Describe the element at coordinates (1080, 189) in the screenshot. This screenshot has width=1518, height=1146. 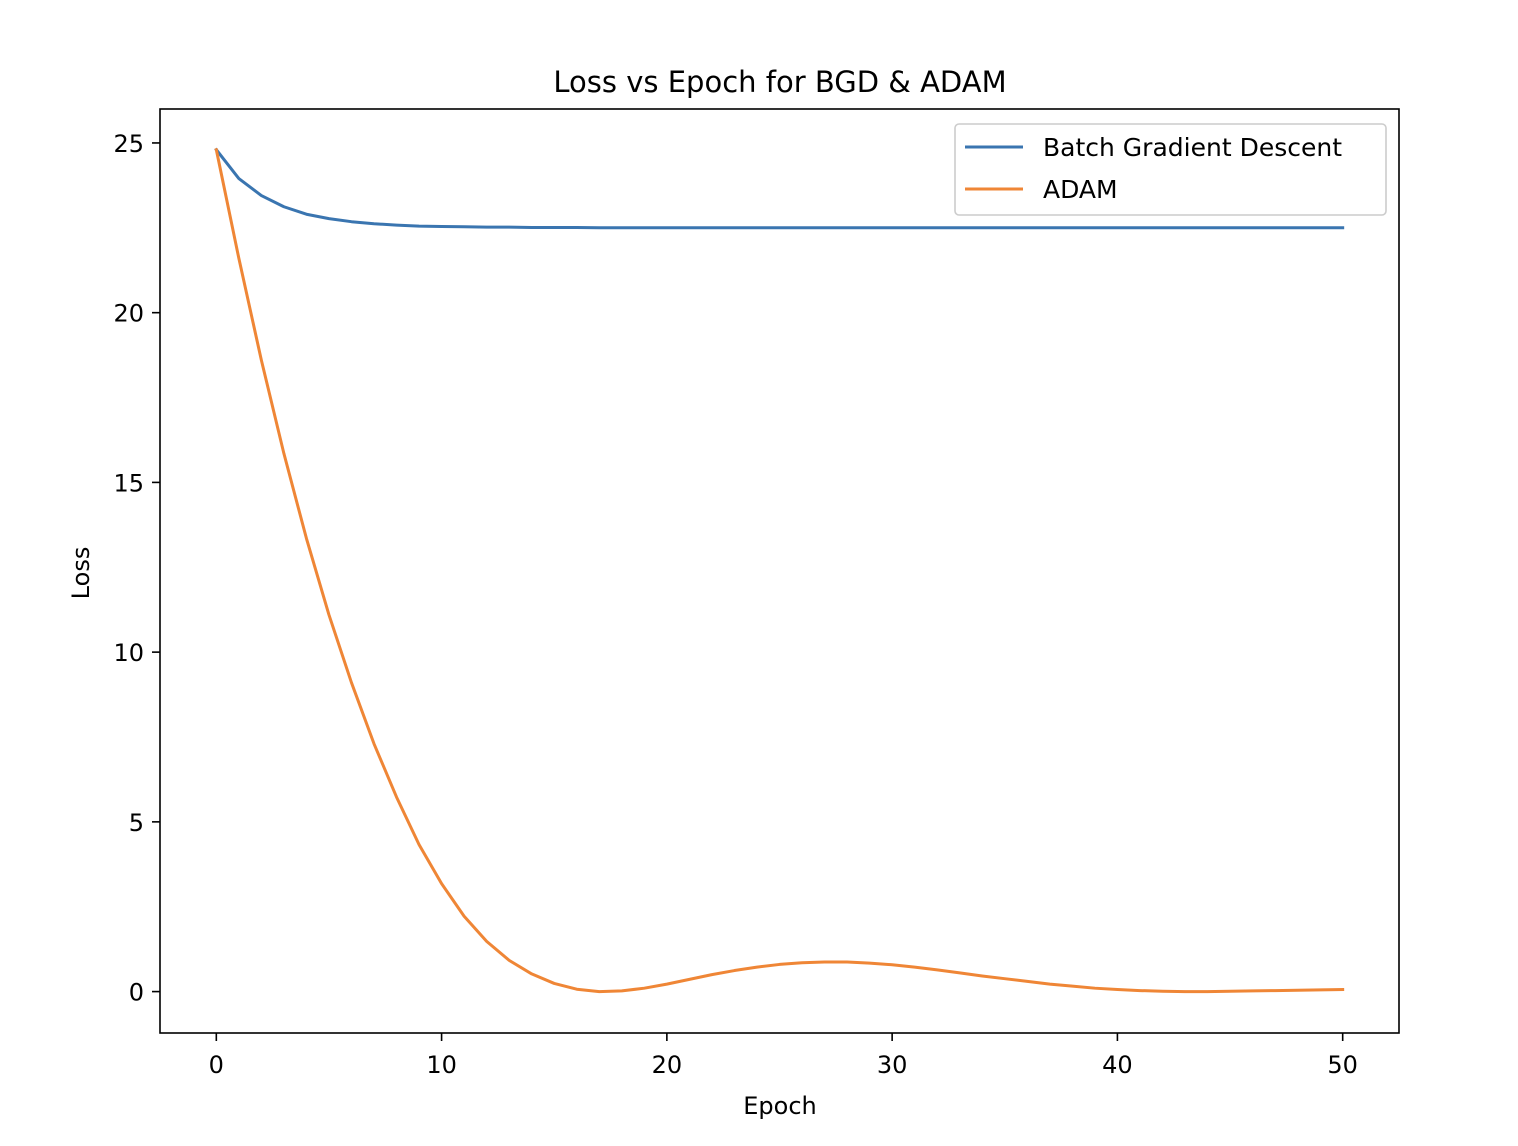
I see `legend-label: ADAM` at that location.